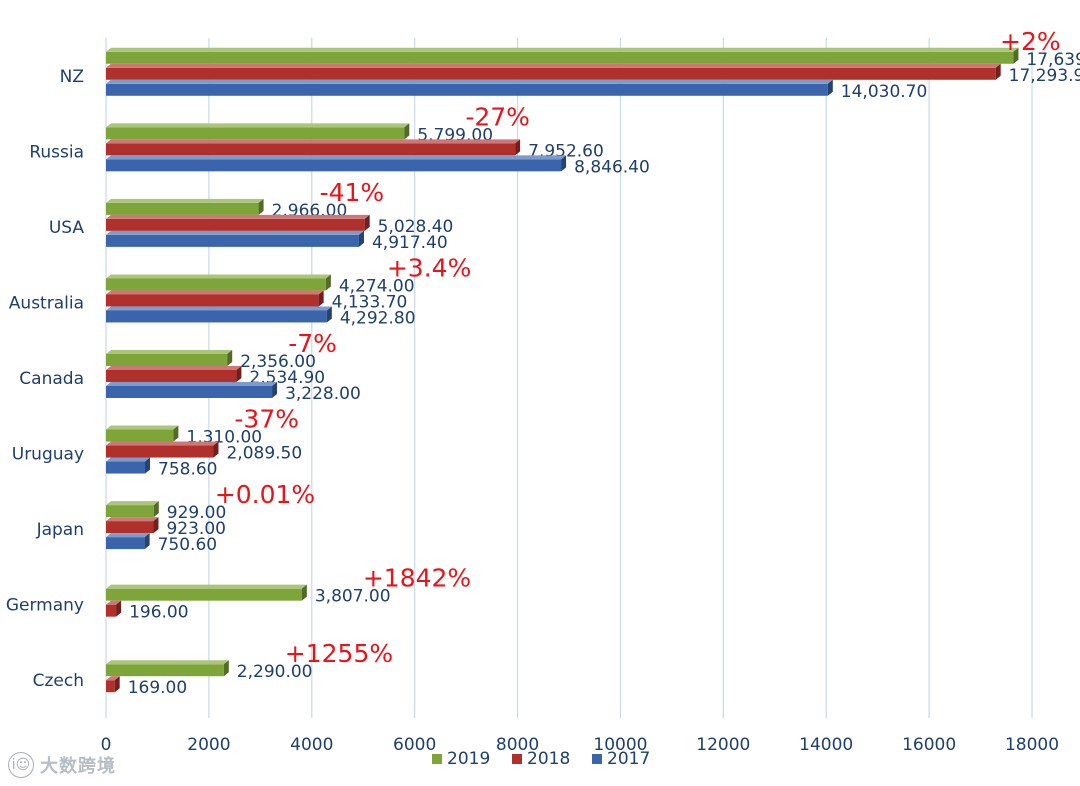 Image resolution: width=1080 pixels, height=786 pixels. Describe the element at coordinates (157, 688) in the screenshot. I see `value-label-2018-czech: 169.00` at that location.